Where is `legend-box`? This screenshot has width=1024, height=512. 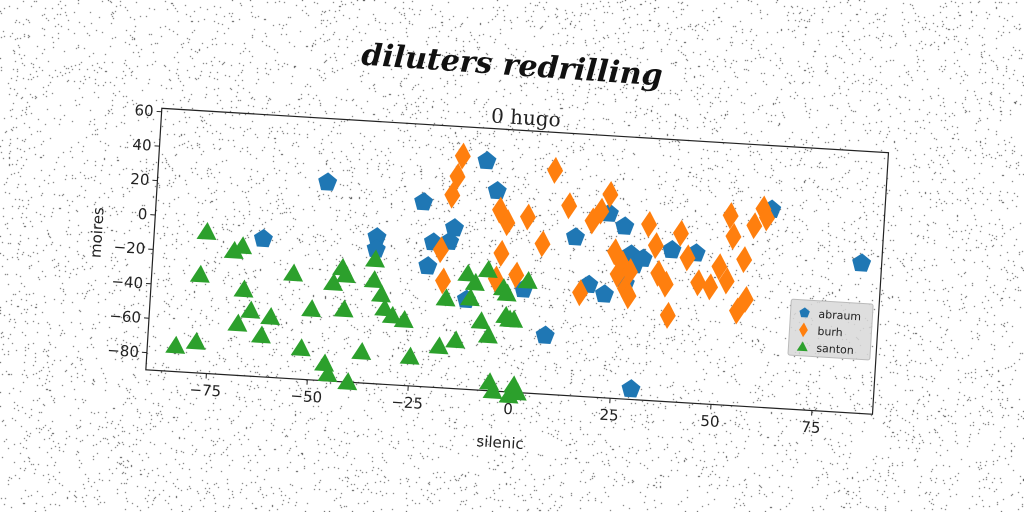 legend-box is located at coordinates (830, 329).